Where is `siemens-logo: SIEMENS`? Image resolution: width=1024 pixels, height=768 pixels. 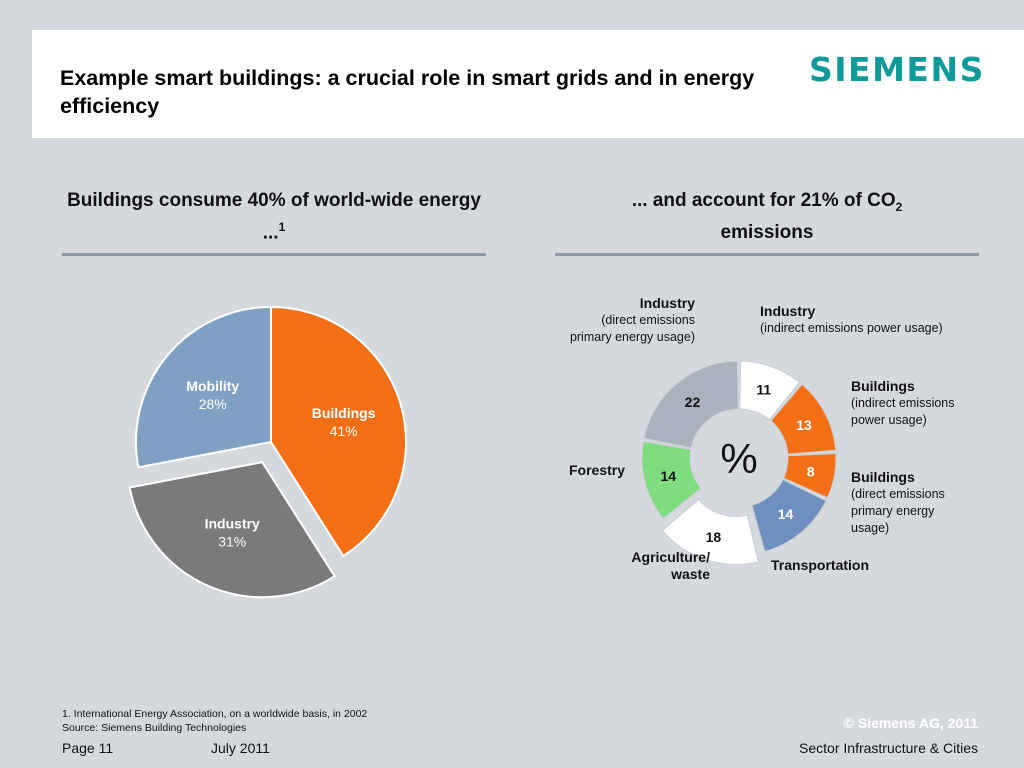 siemens-logo: SIEMENS is located at coordinates (897, 69).